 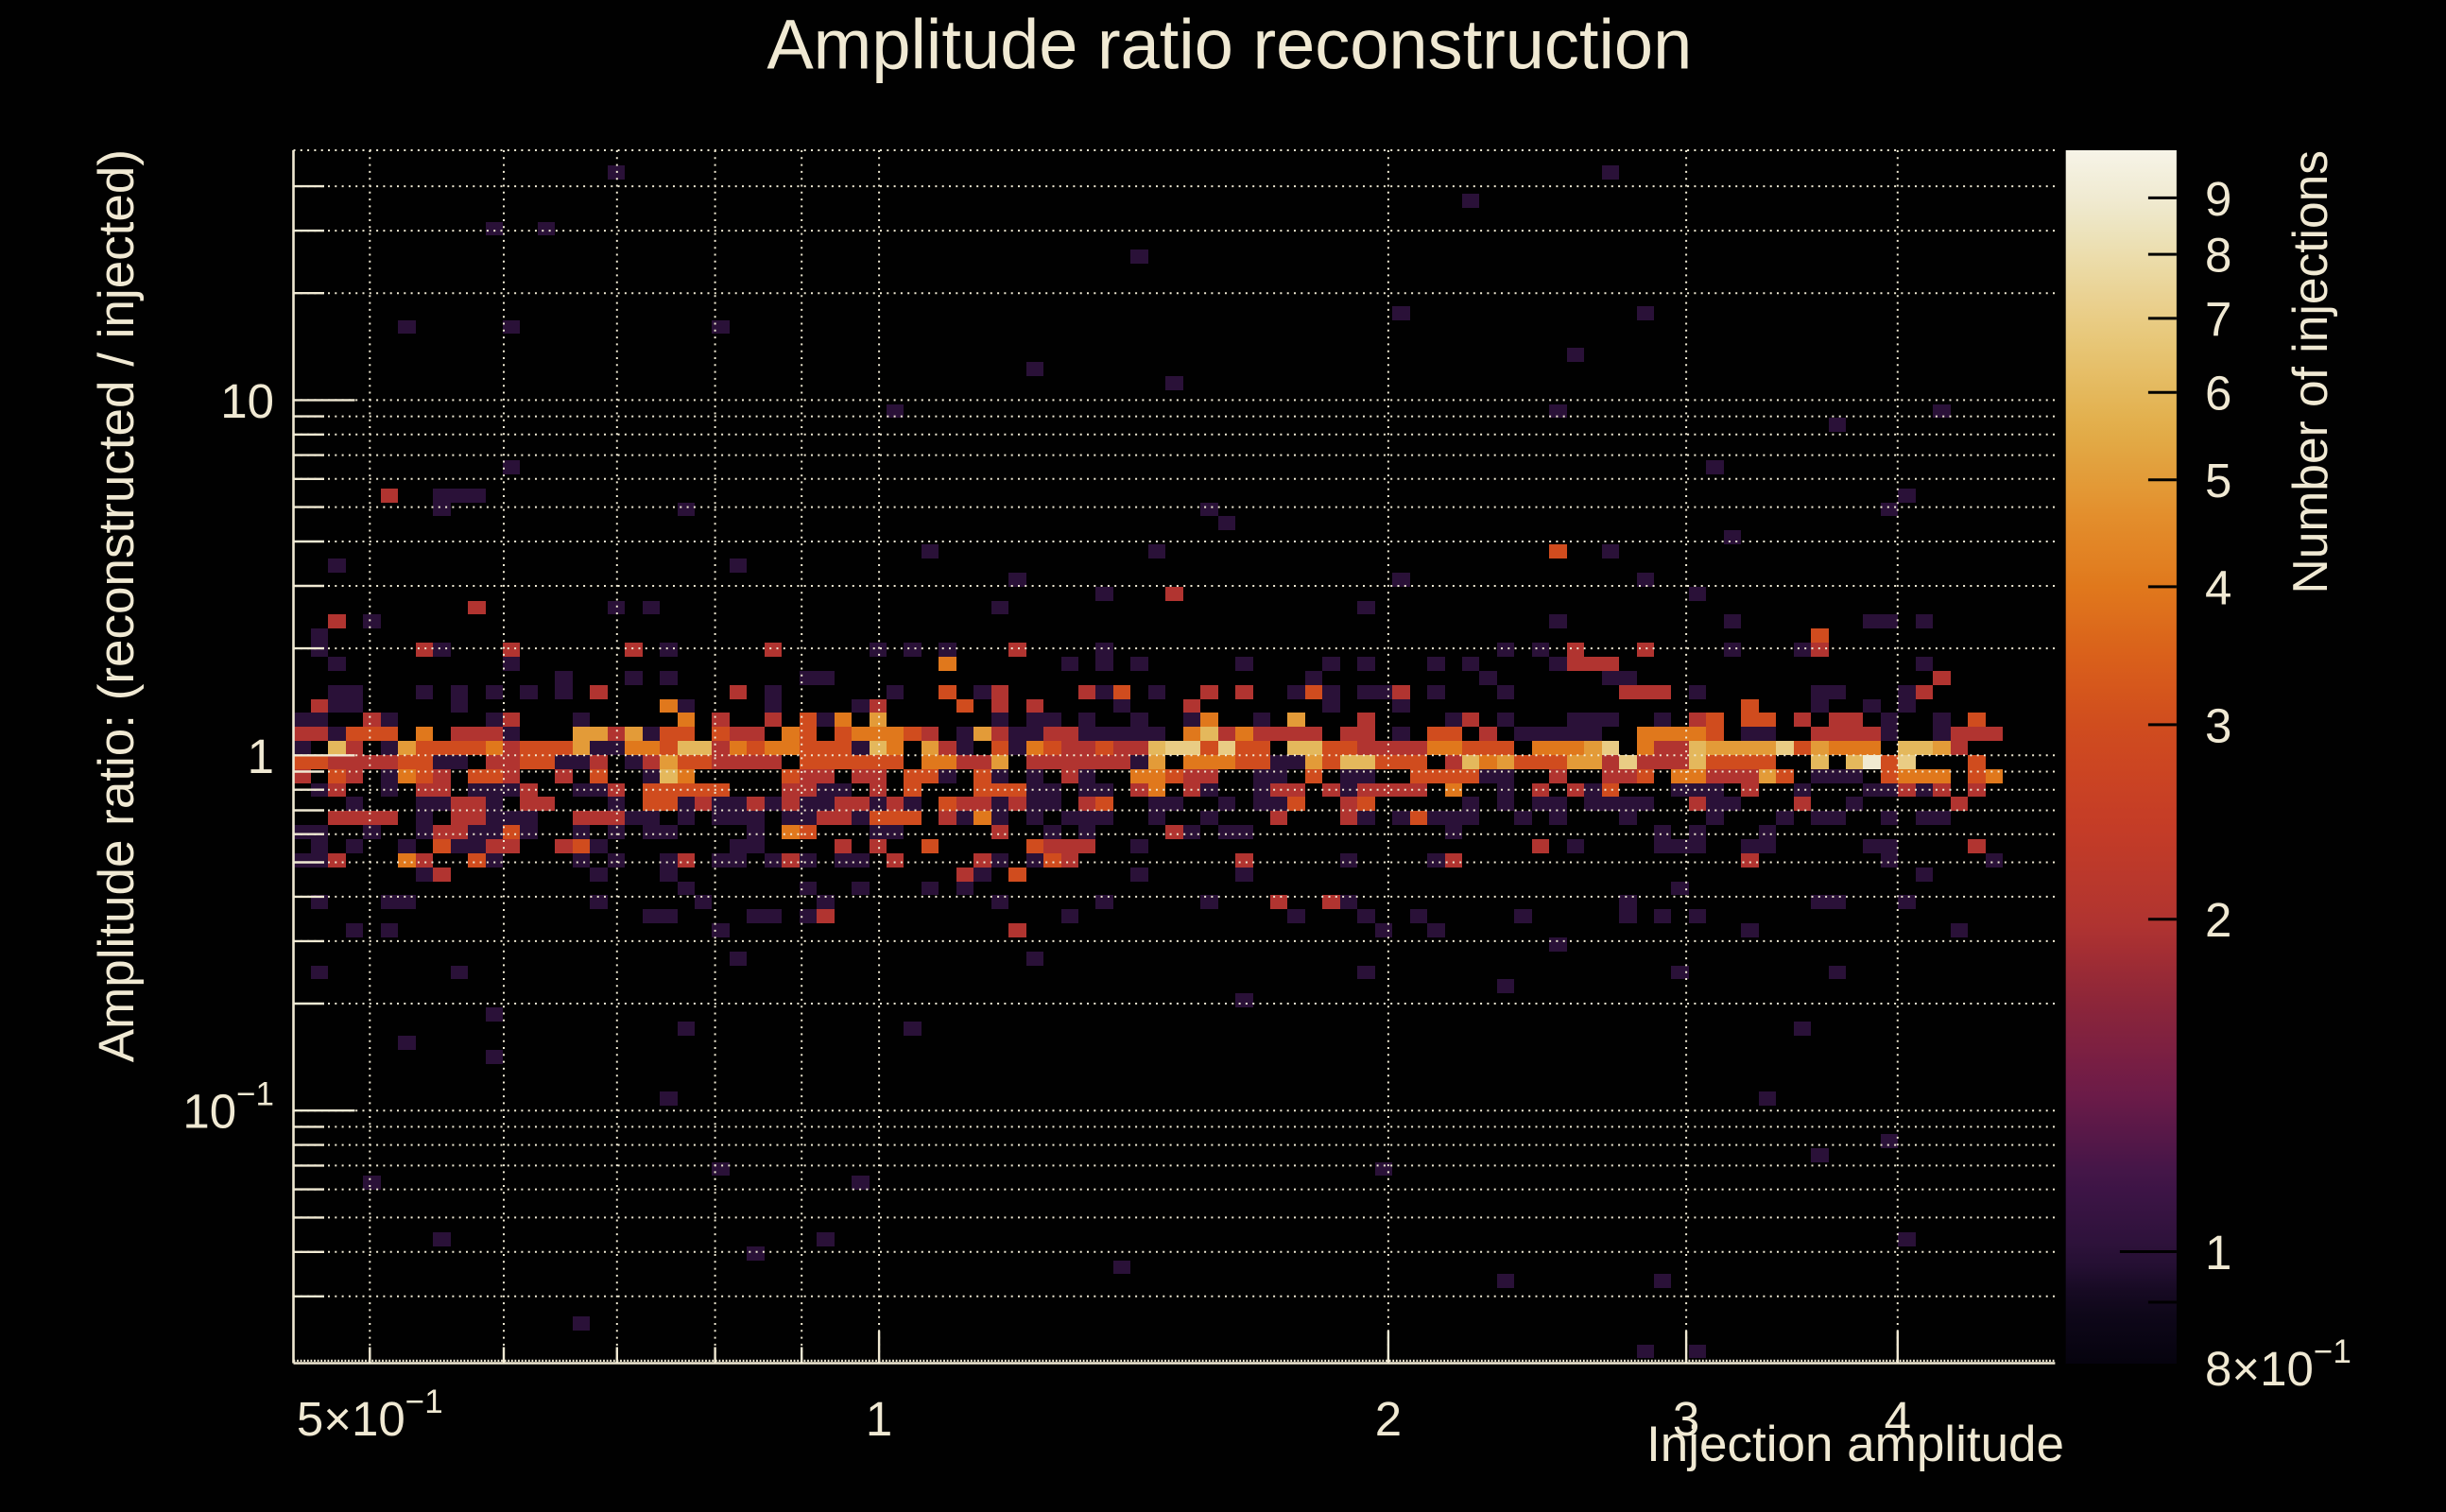 What do you see at coordinates (2218, 256) in the screenshot?
I see `svg-text: 8` at bounding box center [2218, 256].